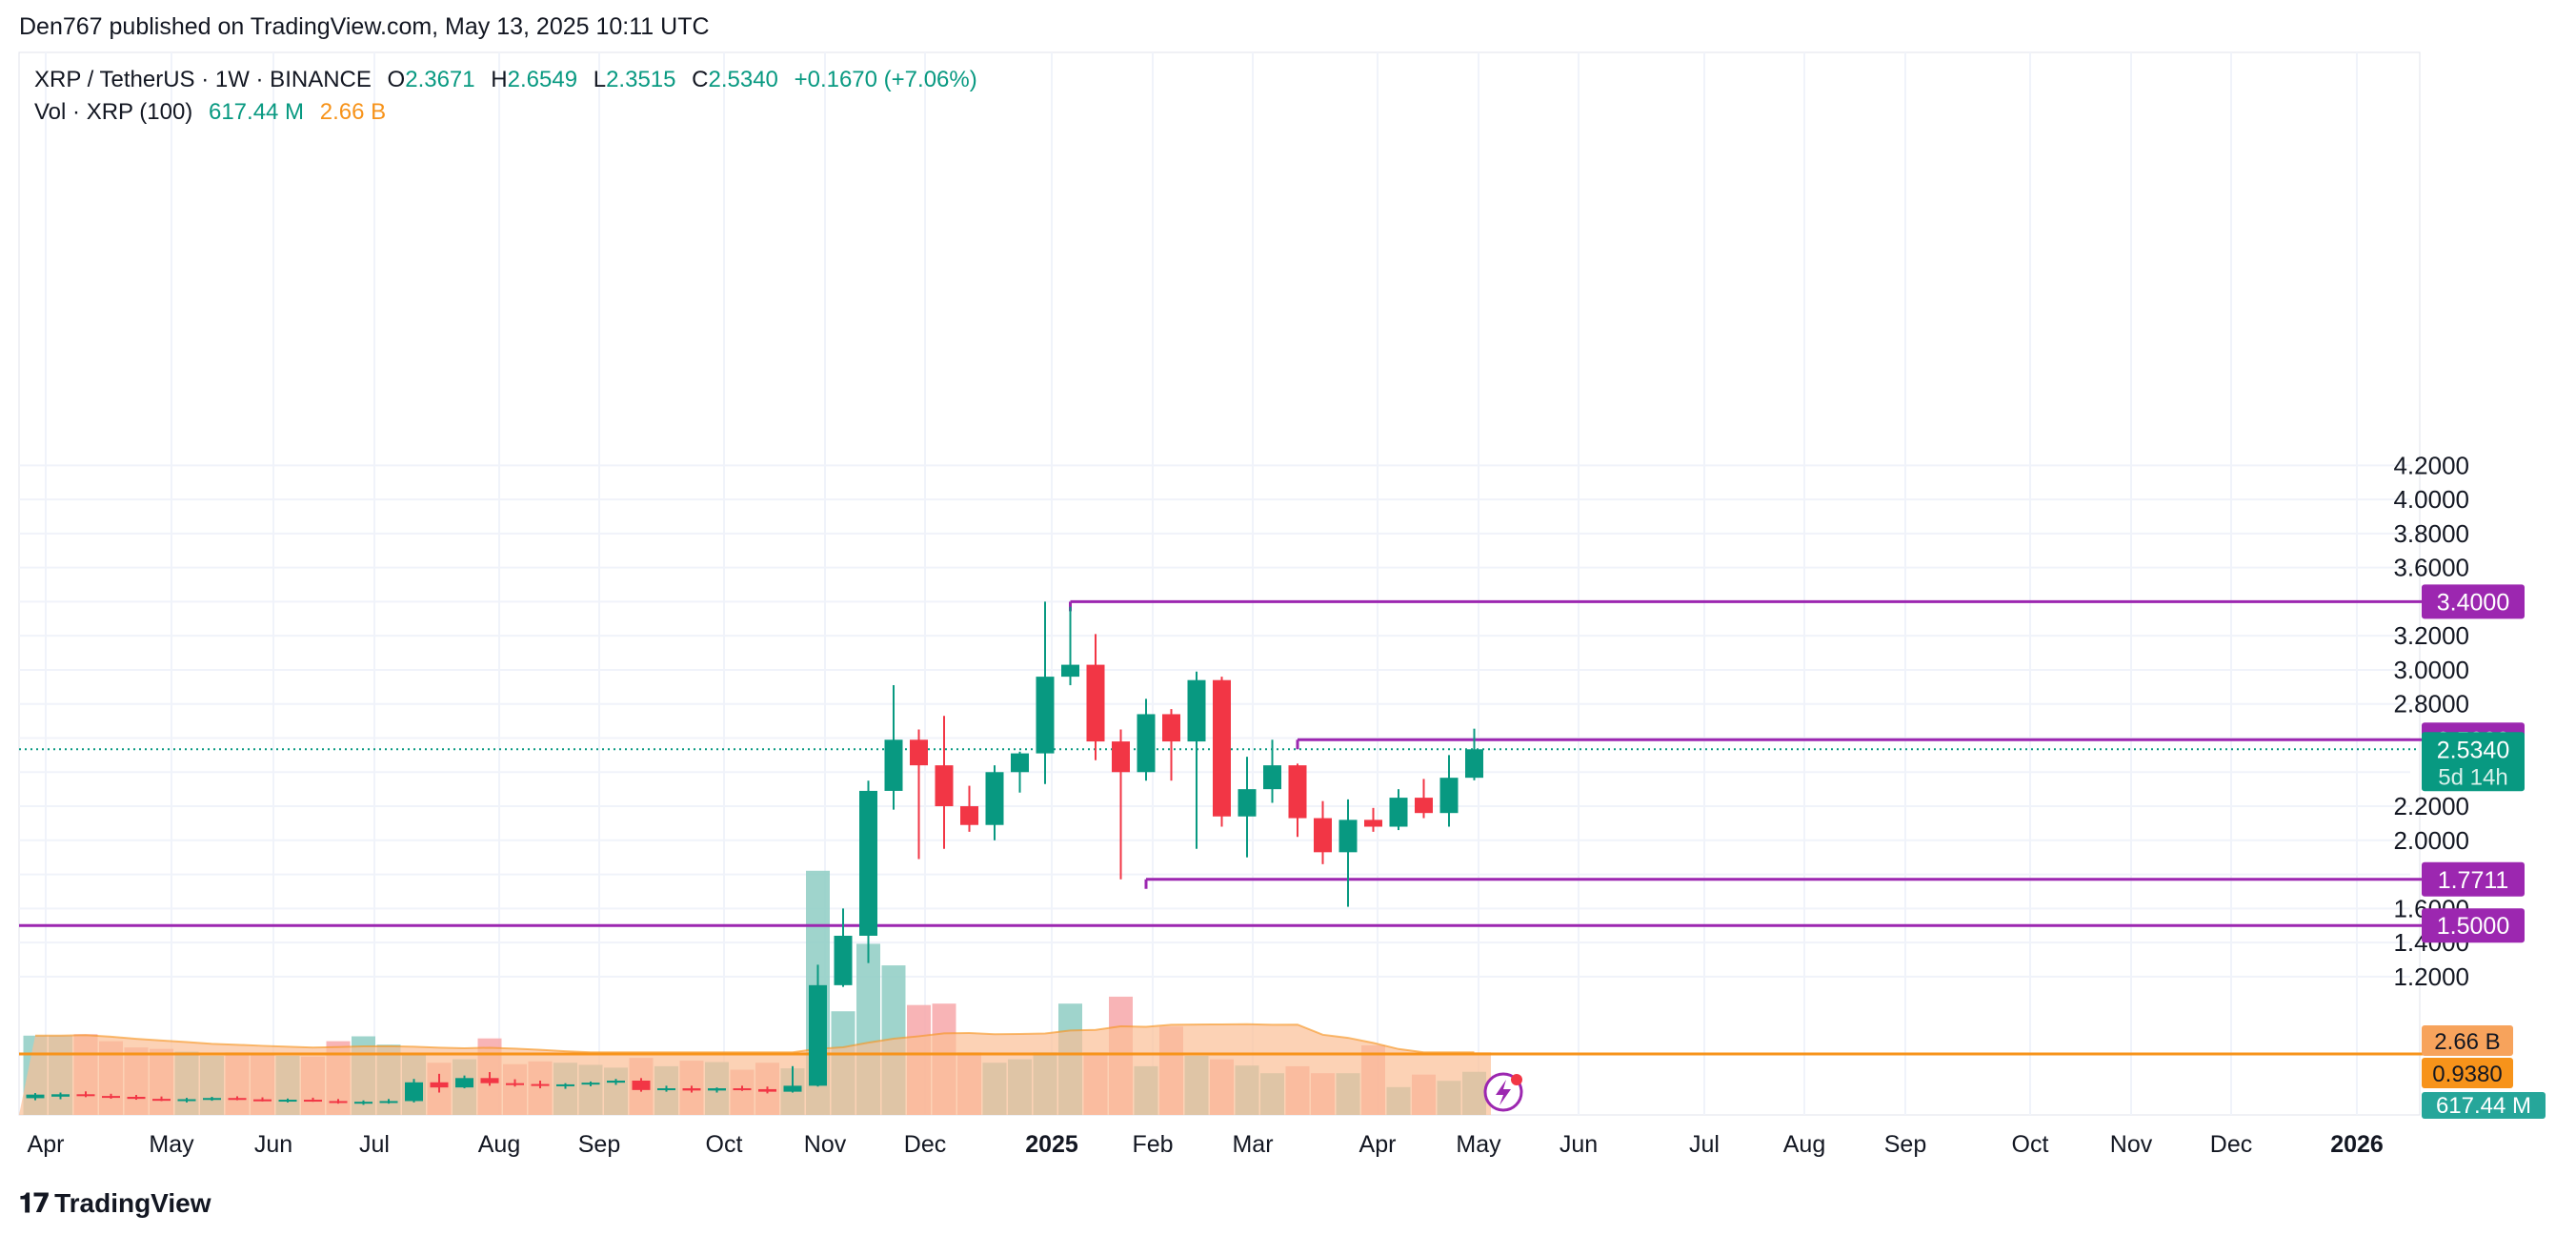 The image size is (2576, 1235). I want to click on volume-legend: Vol · XRP (100) 617.44 M 2.66 B, so click(214, 112).